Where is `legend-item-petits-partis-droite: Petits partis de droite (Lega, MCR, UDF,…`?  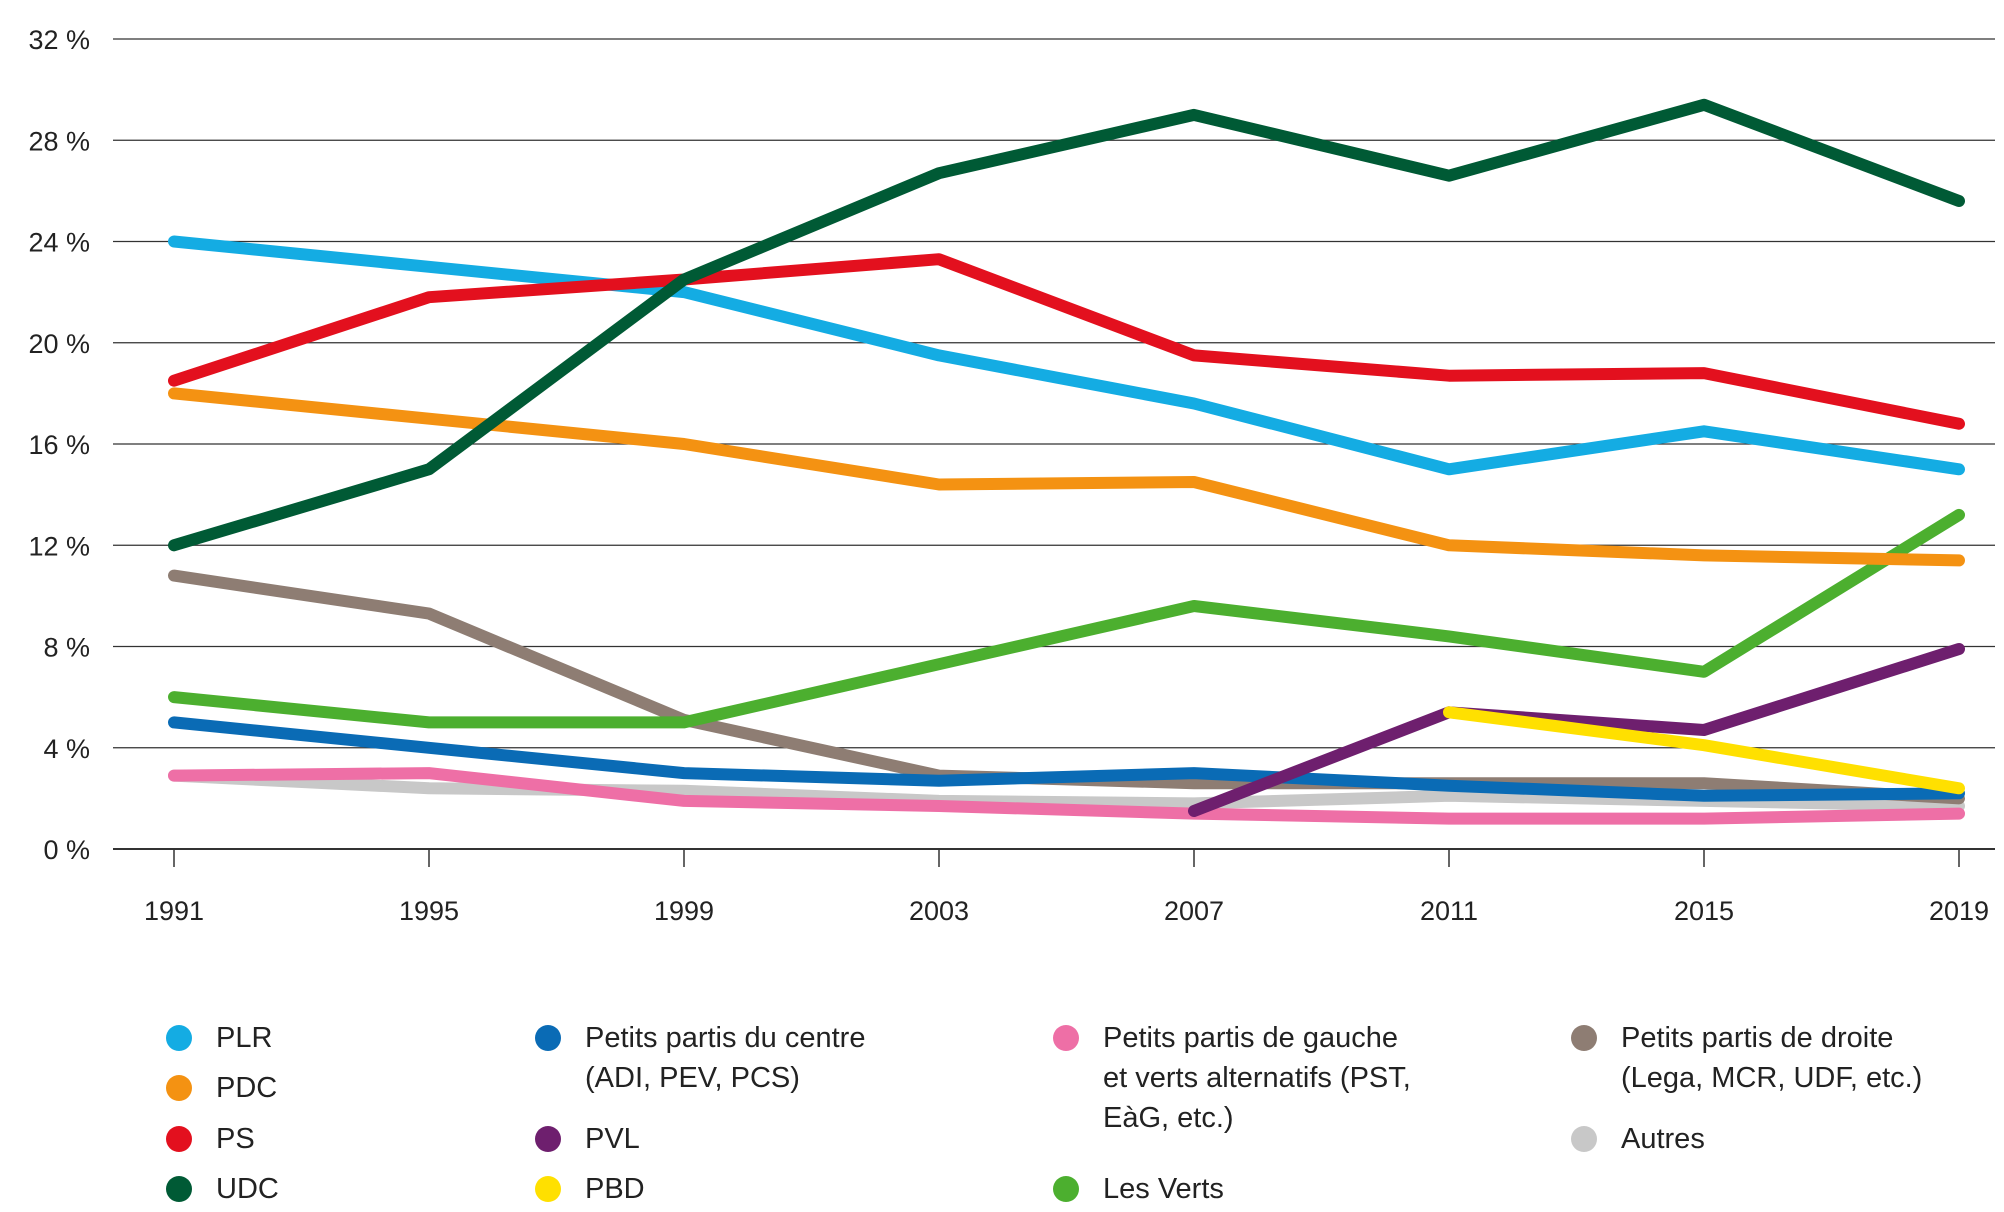
legend-item-petits-partis-droite: Petits partis de droite (Lega, MCR, UDF,… is located at coordinates (1746, 1058).